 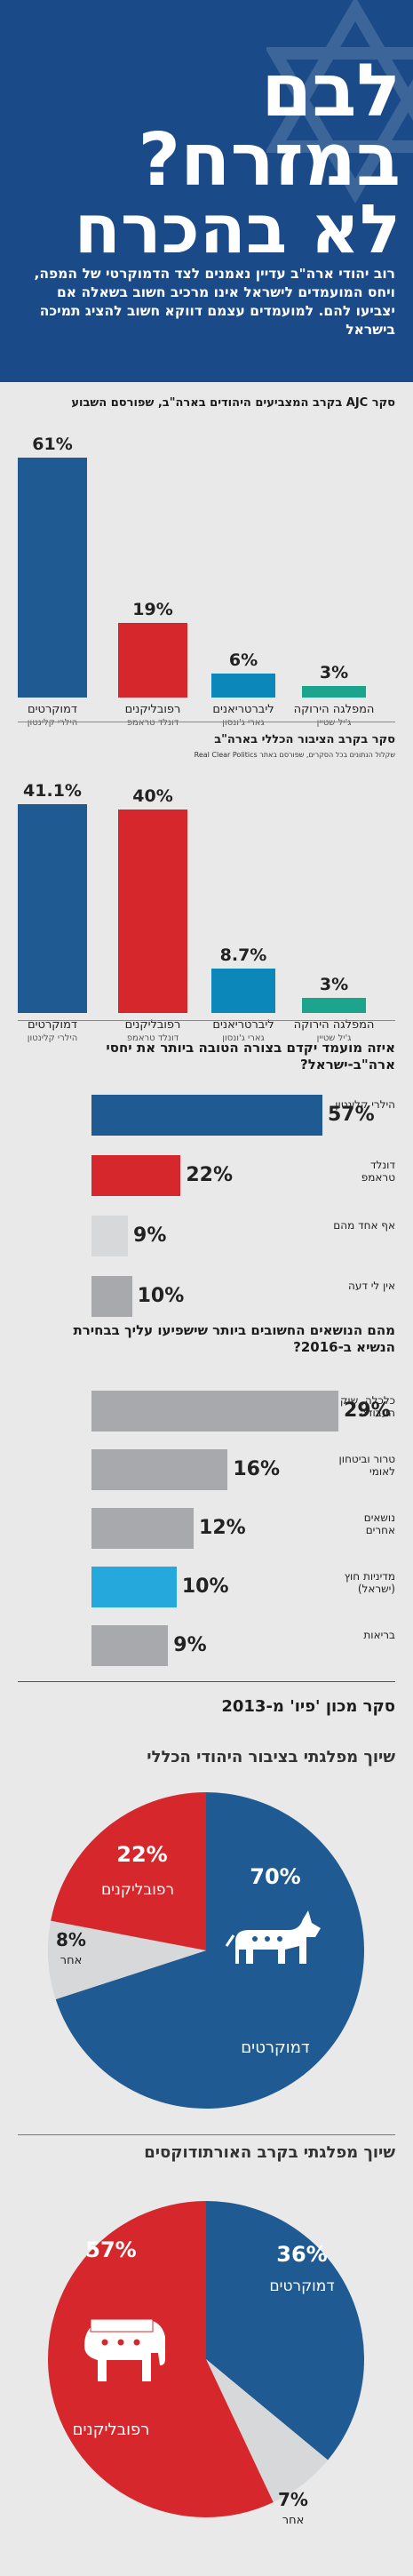 I want to click on pie-slice-value-label: 36%, so click(x=301, y=2255).